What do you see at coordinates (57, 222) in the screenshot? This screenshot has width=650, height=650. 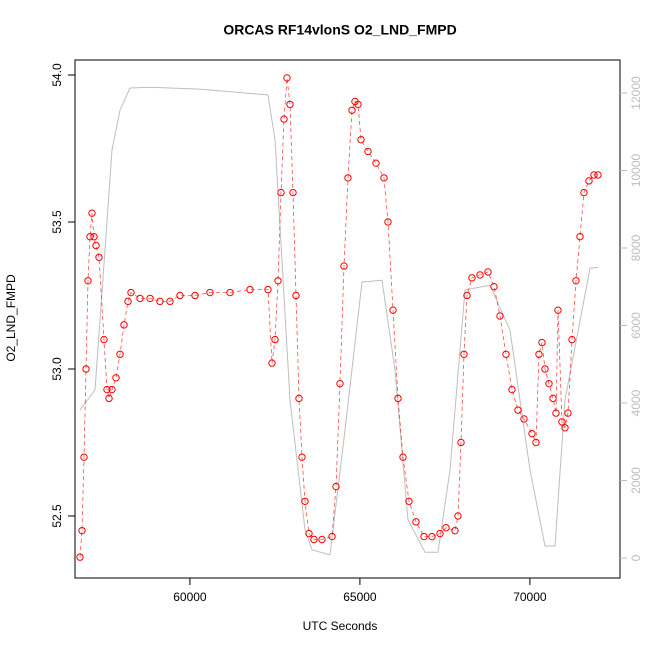 I see `y-tick-label: 53.5` at bounding box center [57, 222].